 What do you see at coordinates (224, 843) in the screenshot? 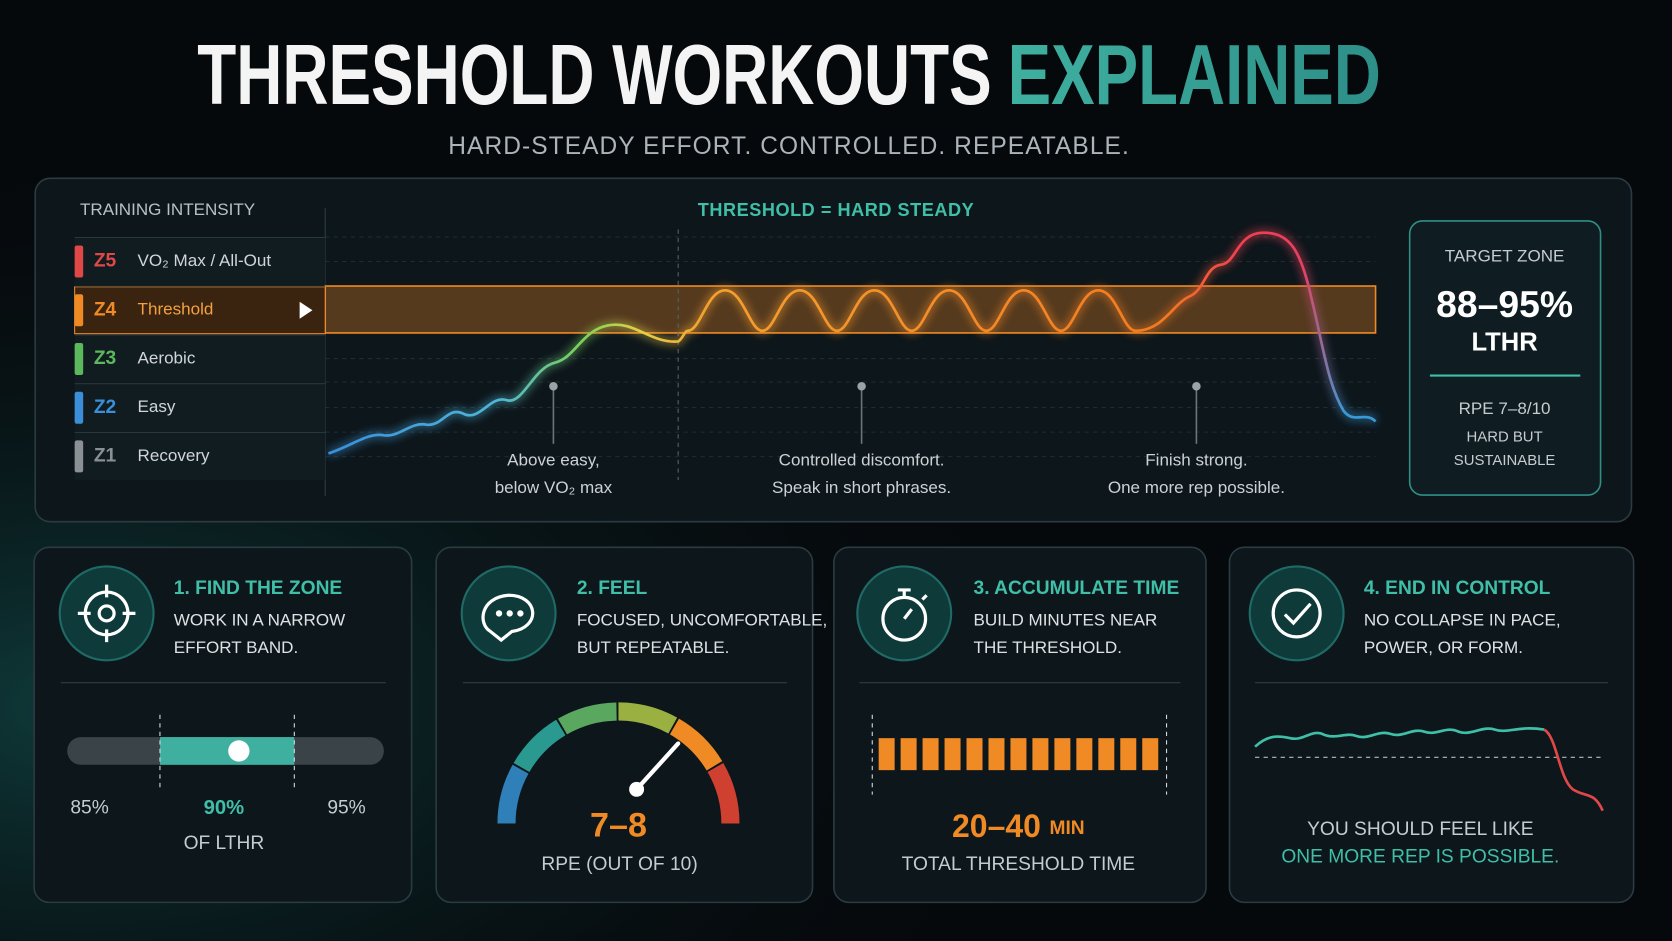
I see `slider-caption: OF LTHR` at bounding box center [224, 843].